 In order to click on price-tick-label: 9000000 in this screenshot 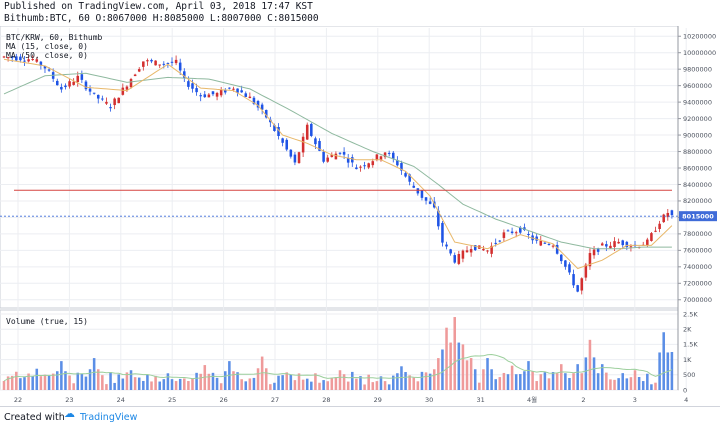, I will do `click(697, 135)`.